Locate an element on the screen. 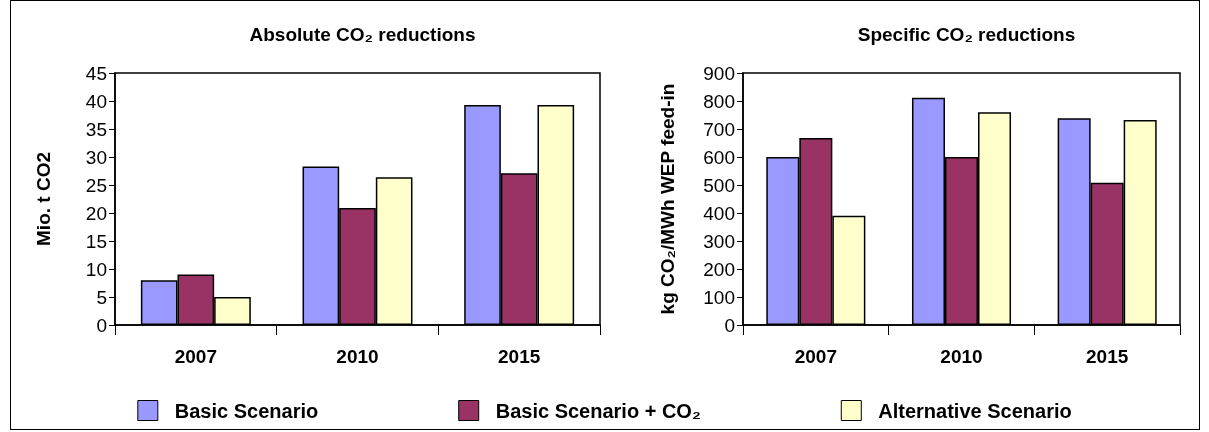 This screenshot has width=1209, height=432. y-tick-label: 400 is located at coordinates (719, 213).